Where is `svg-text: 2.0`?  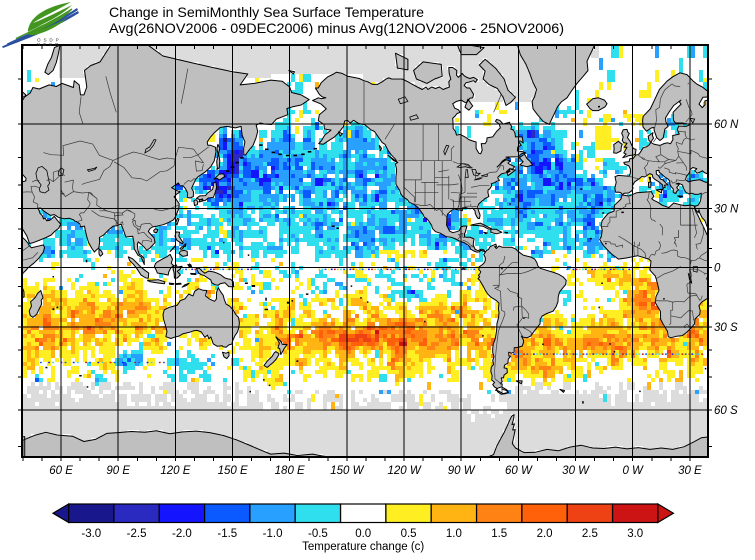
svg-text: 2.0 is located at coordinates (545, 534).